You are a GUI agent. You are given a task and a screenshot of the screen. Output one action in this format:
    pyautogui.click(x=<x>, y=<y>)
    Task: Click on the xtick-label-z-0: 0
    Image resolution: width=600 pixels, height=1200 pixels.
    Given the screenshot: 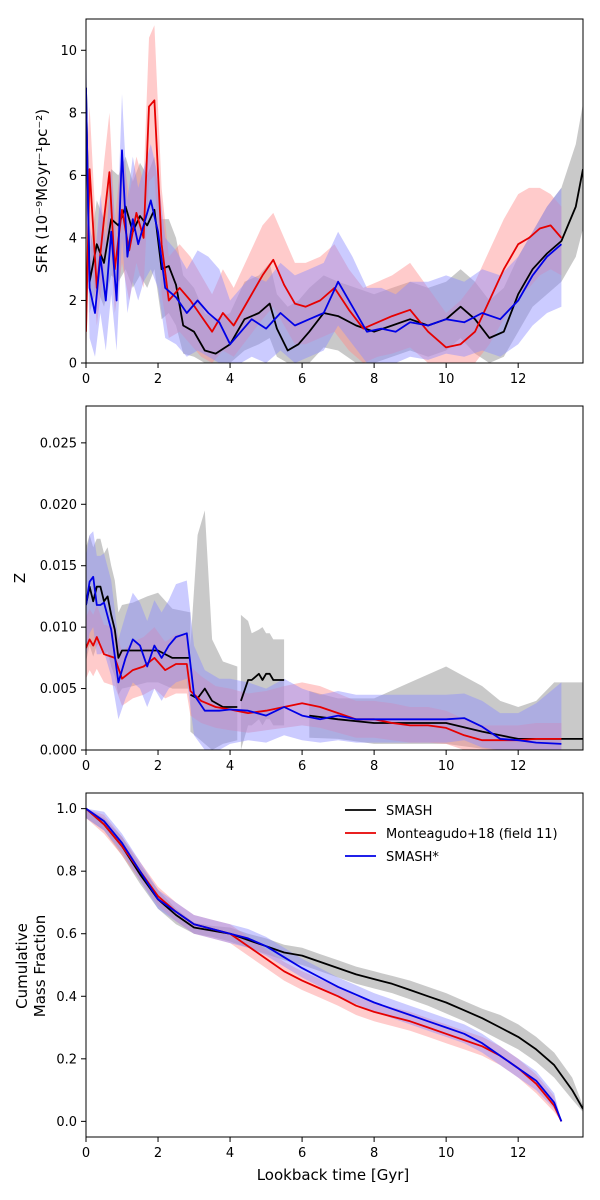 What is the action you would take?
    pyautogui.click(x=86, y=766)
    